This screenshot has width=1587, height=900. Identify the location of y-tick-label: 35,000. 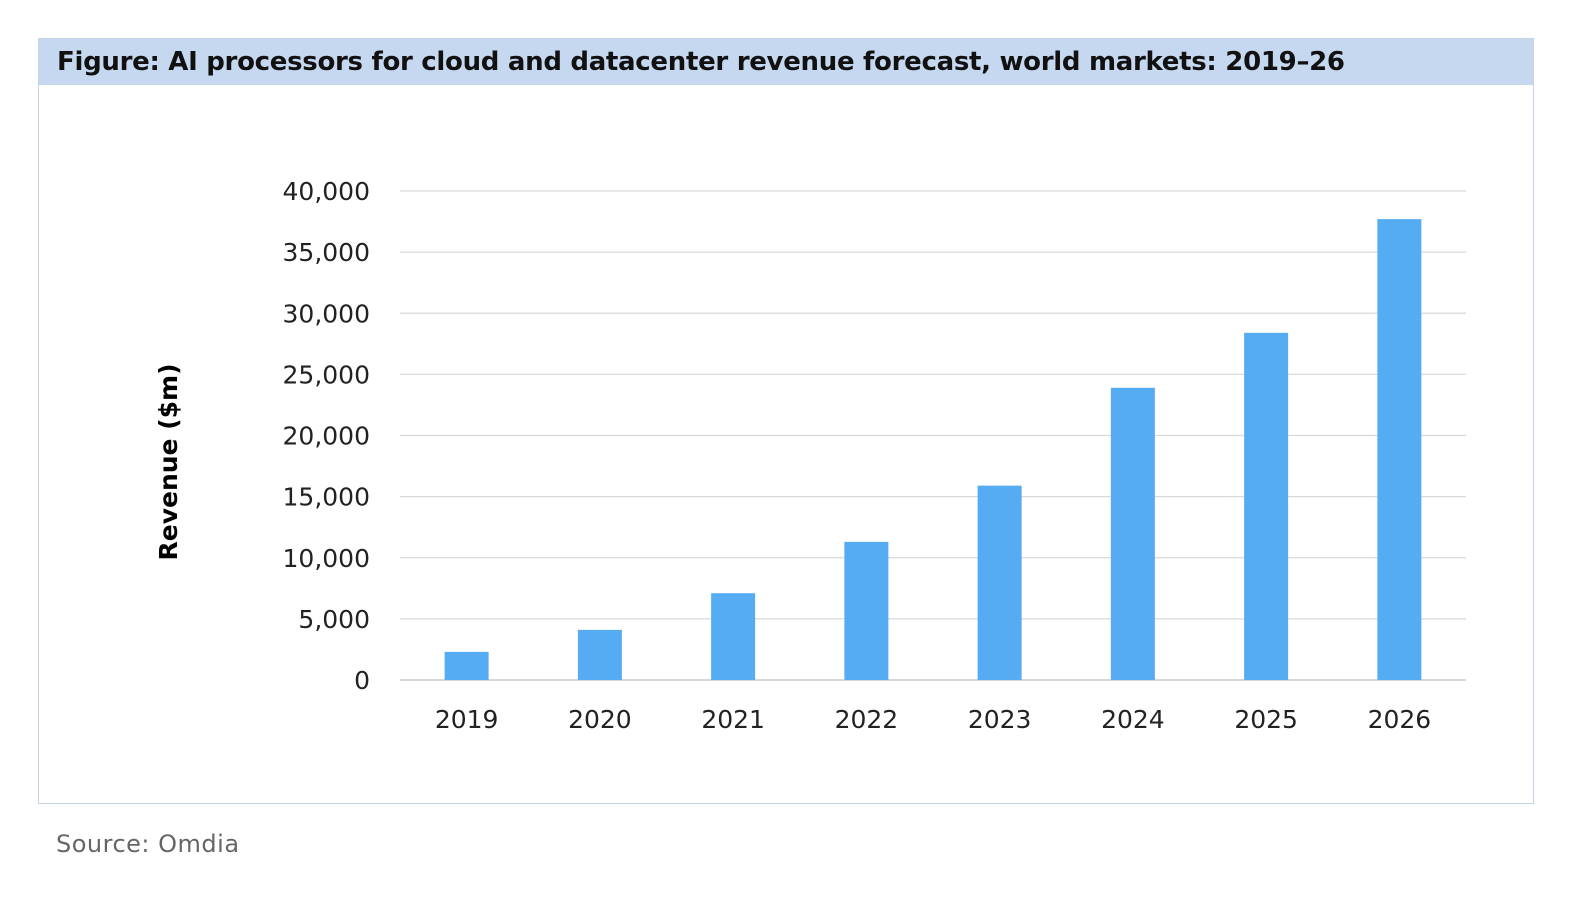
(326, 252).